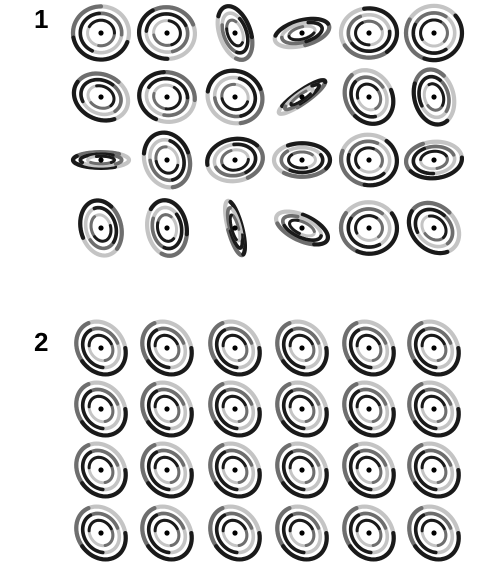 The width and height of the screenshot is (492, 567). What do you see at coordinates (167, 348) in the screenshot?
I see `ring-glyph-p2-r1-c2` at bounding box center [167, 348].